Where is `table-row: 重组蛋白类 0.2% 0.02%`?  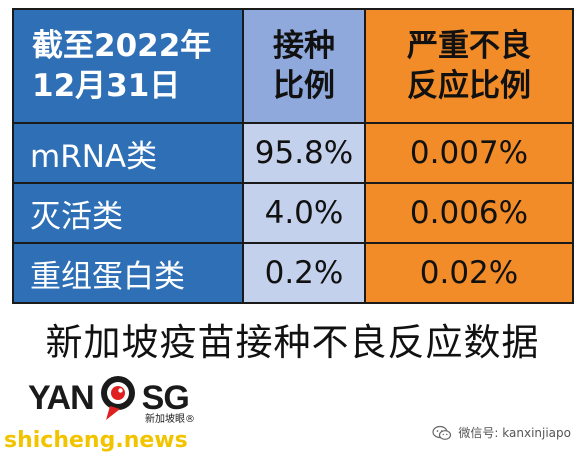 table-row: 重组蛋白类 0.2% 0.02% is located at coordinates (293, 273).